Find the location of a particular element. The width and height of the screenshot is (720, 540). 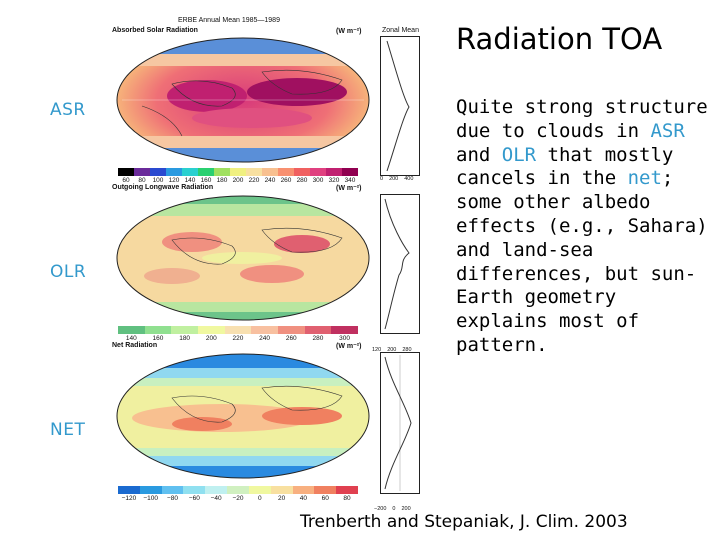

asr-colorbar is located at coordinates (238, 172).